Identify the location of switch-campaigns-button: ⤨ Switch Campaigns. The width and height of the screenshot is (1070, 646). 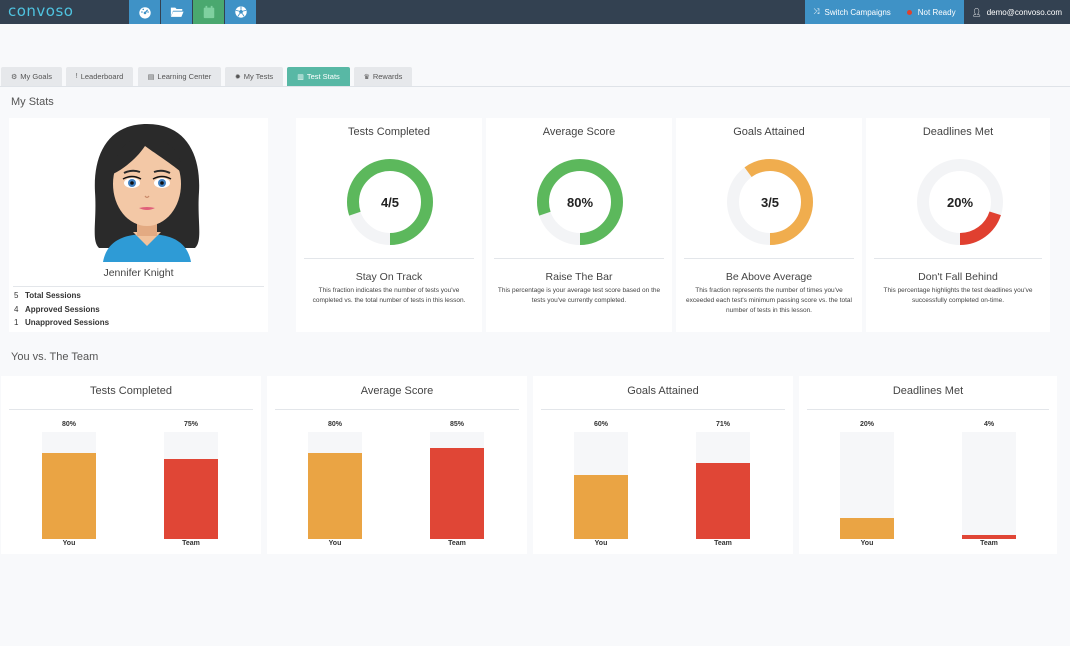
(852, 12).